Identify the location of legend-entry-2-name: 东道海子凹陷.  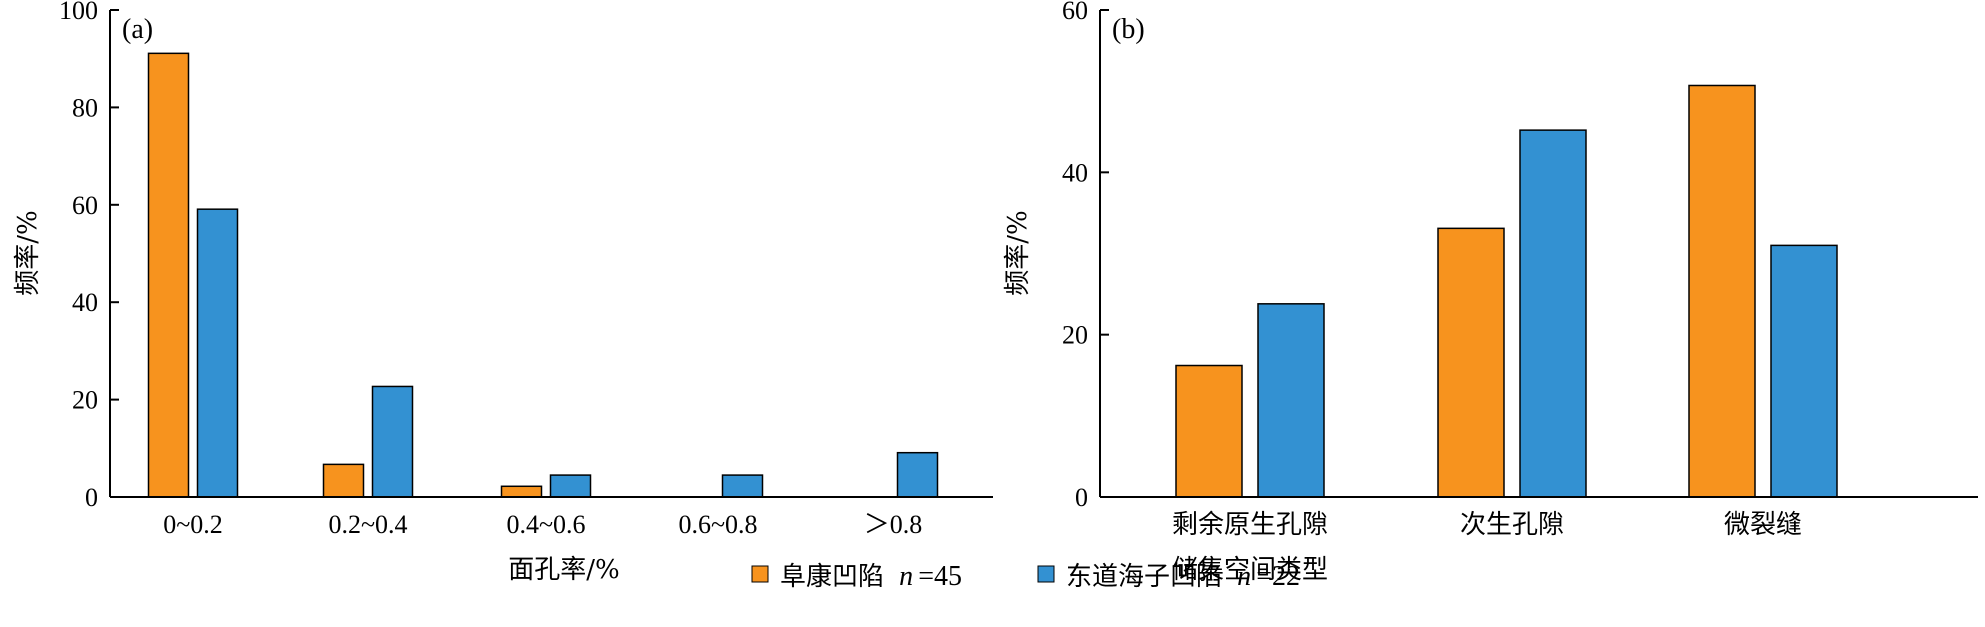
(1144, 577).